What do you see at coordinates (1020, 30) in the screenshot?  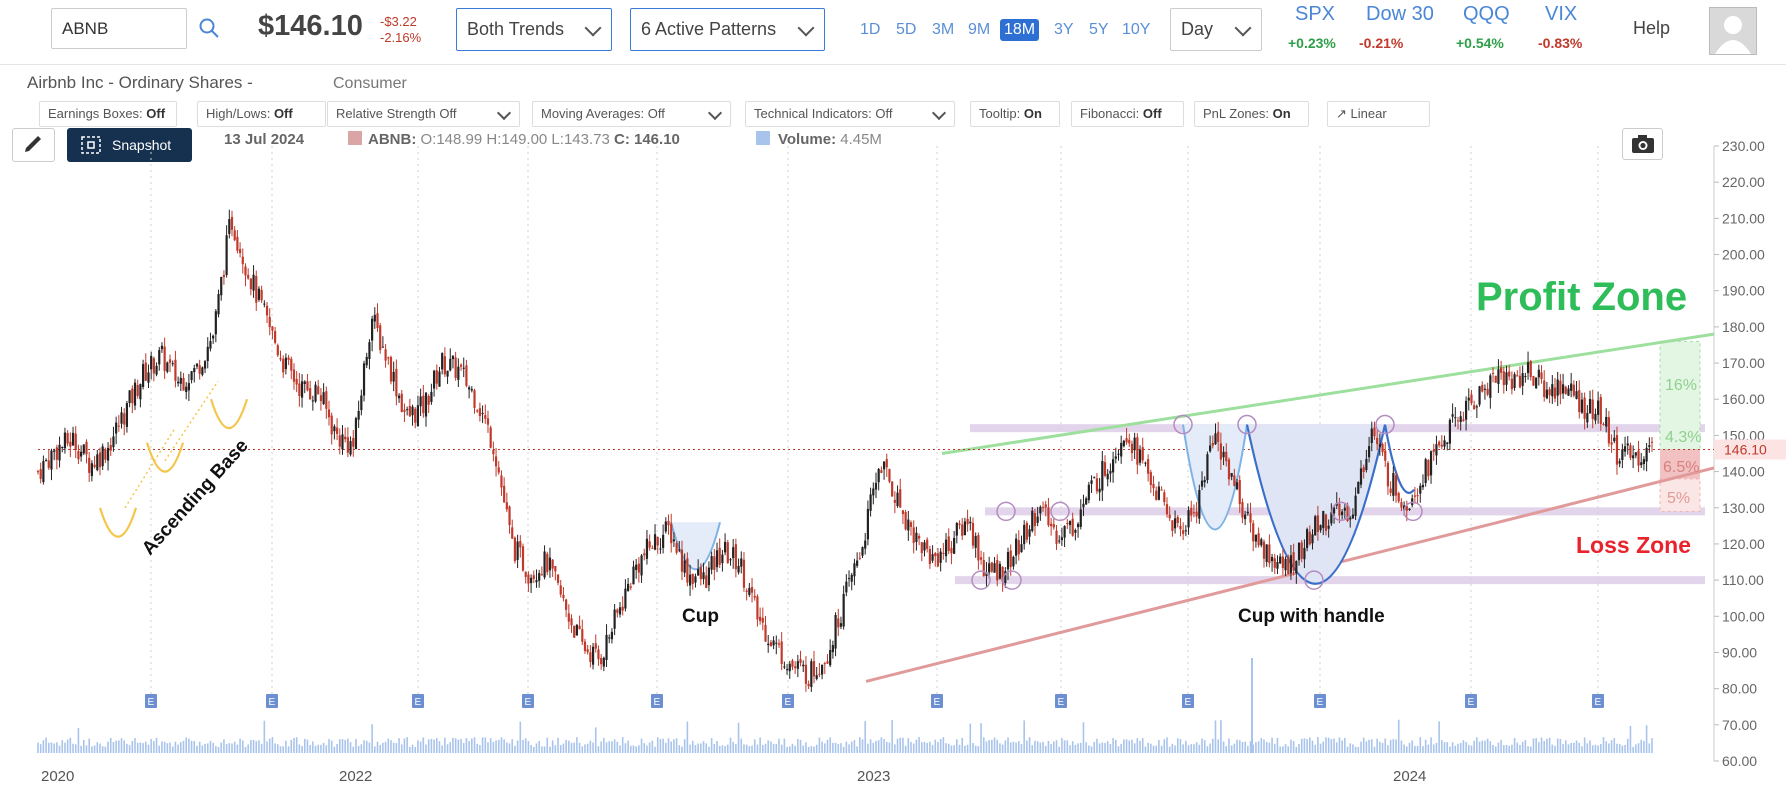 I see `range-18m: 18M` at bounding box center [1020, 30].